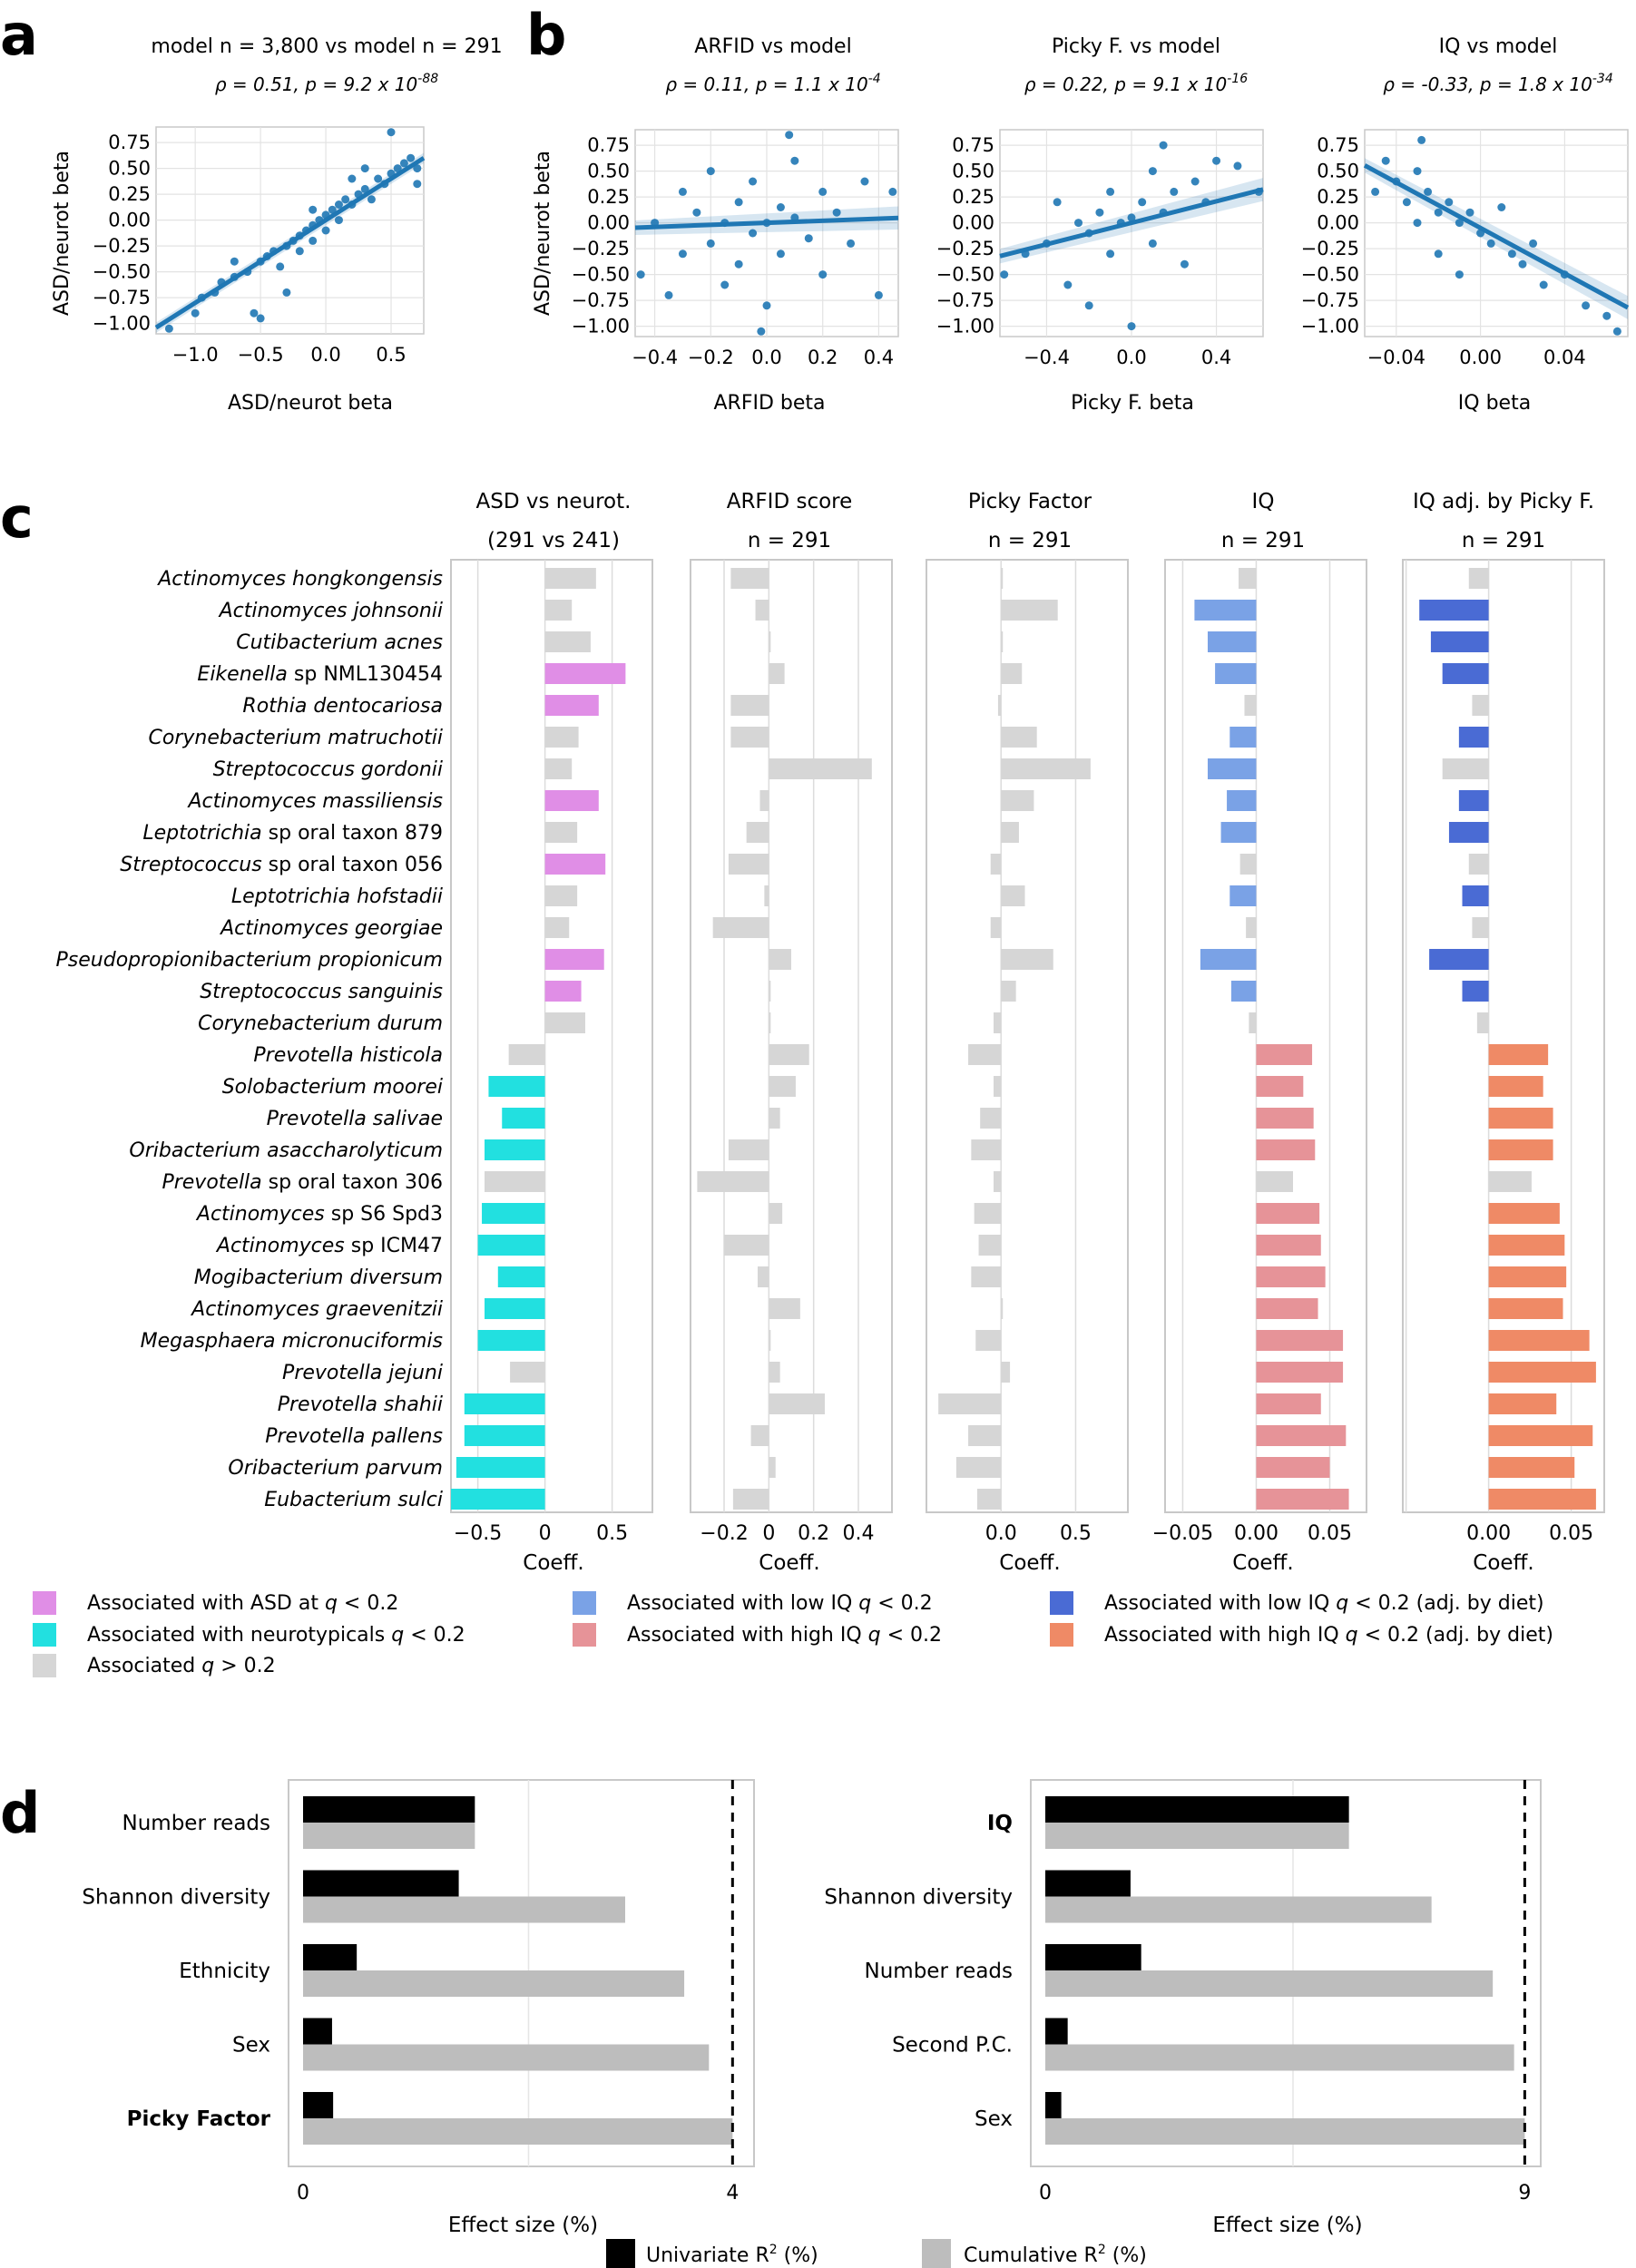  What do you see at coordinates (546, 35) in the screenshot?
I see `panel-b-letter: b` at bounding box center [546, 35].